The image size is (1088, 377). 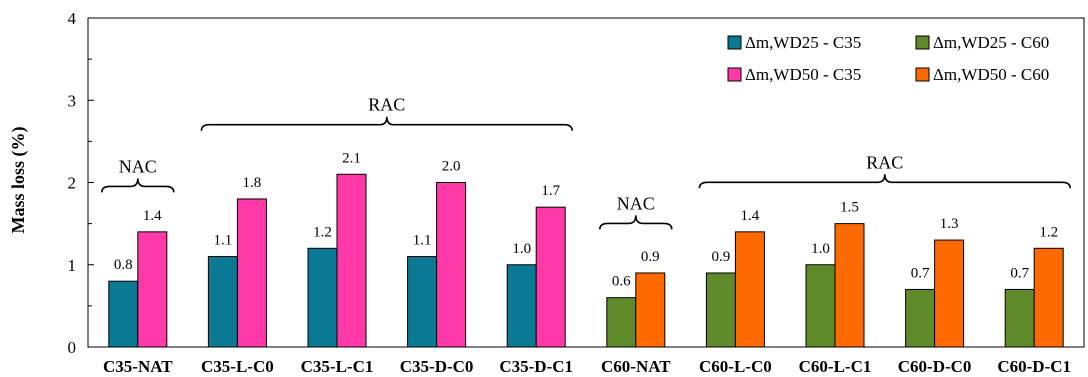 What do you see at coordinates (636, 366) in the screenshot?
I see `x-tick-label: C60-NAT` at bounding box center [636, 366].